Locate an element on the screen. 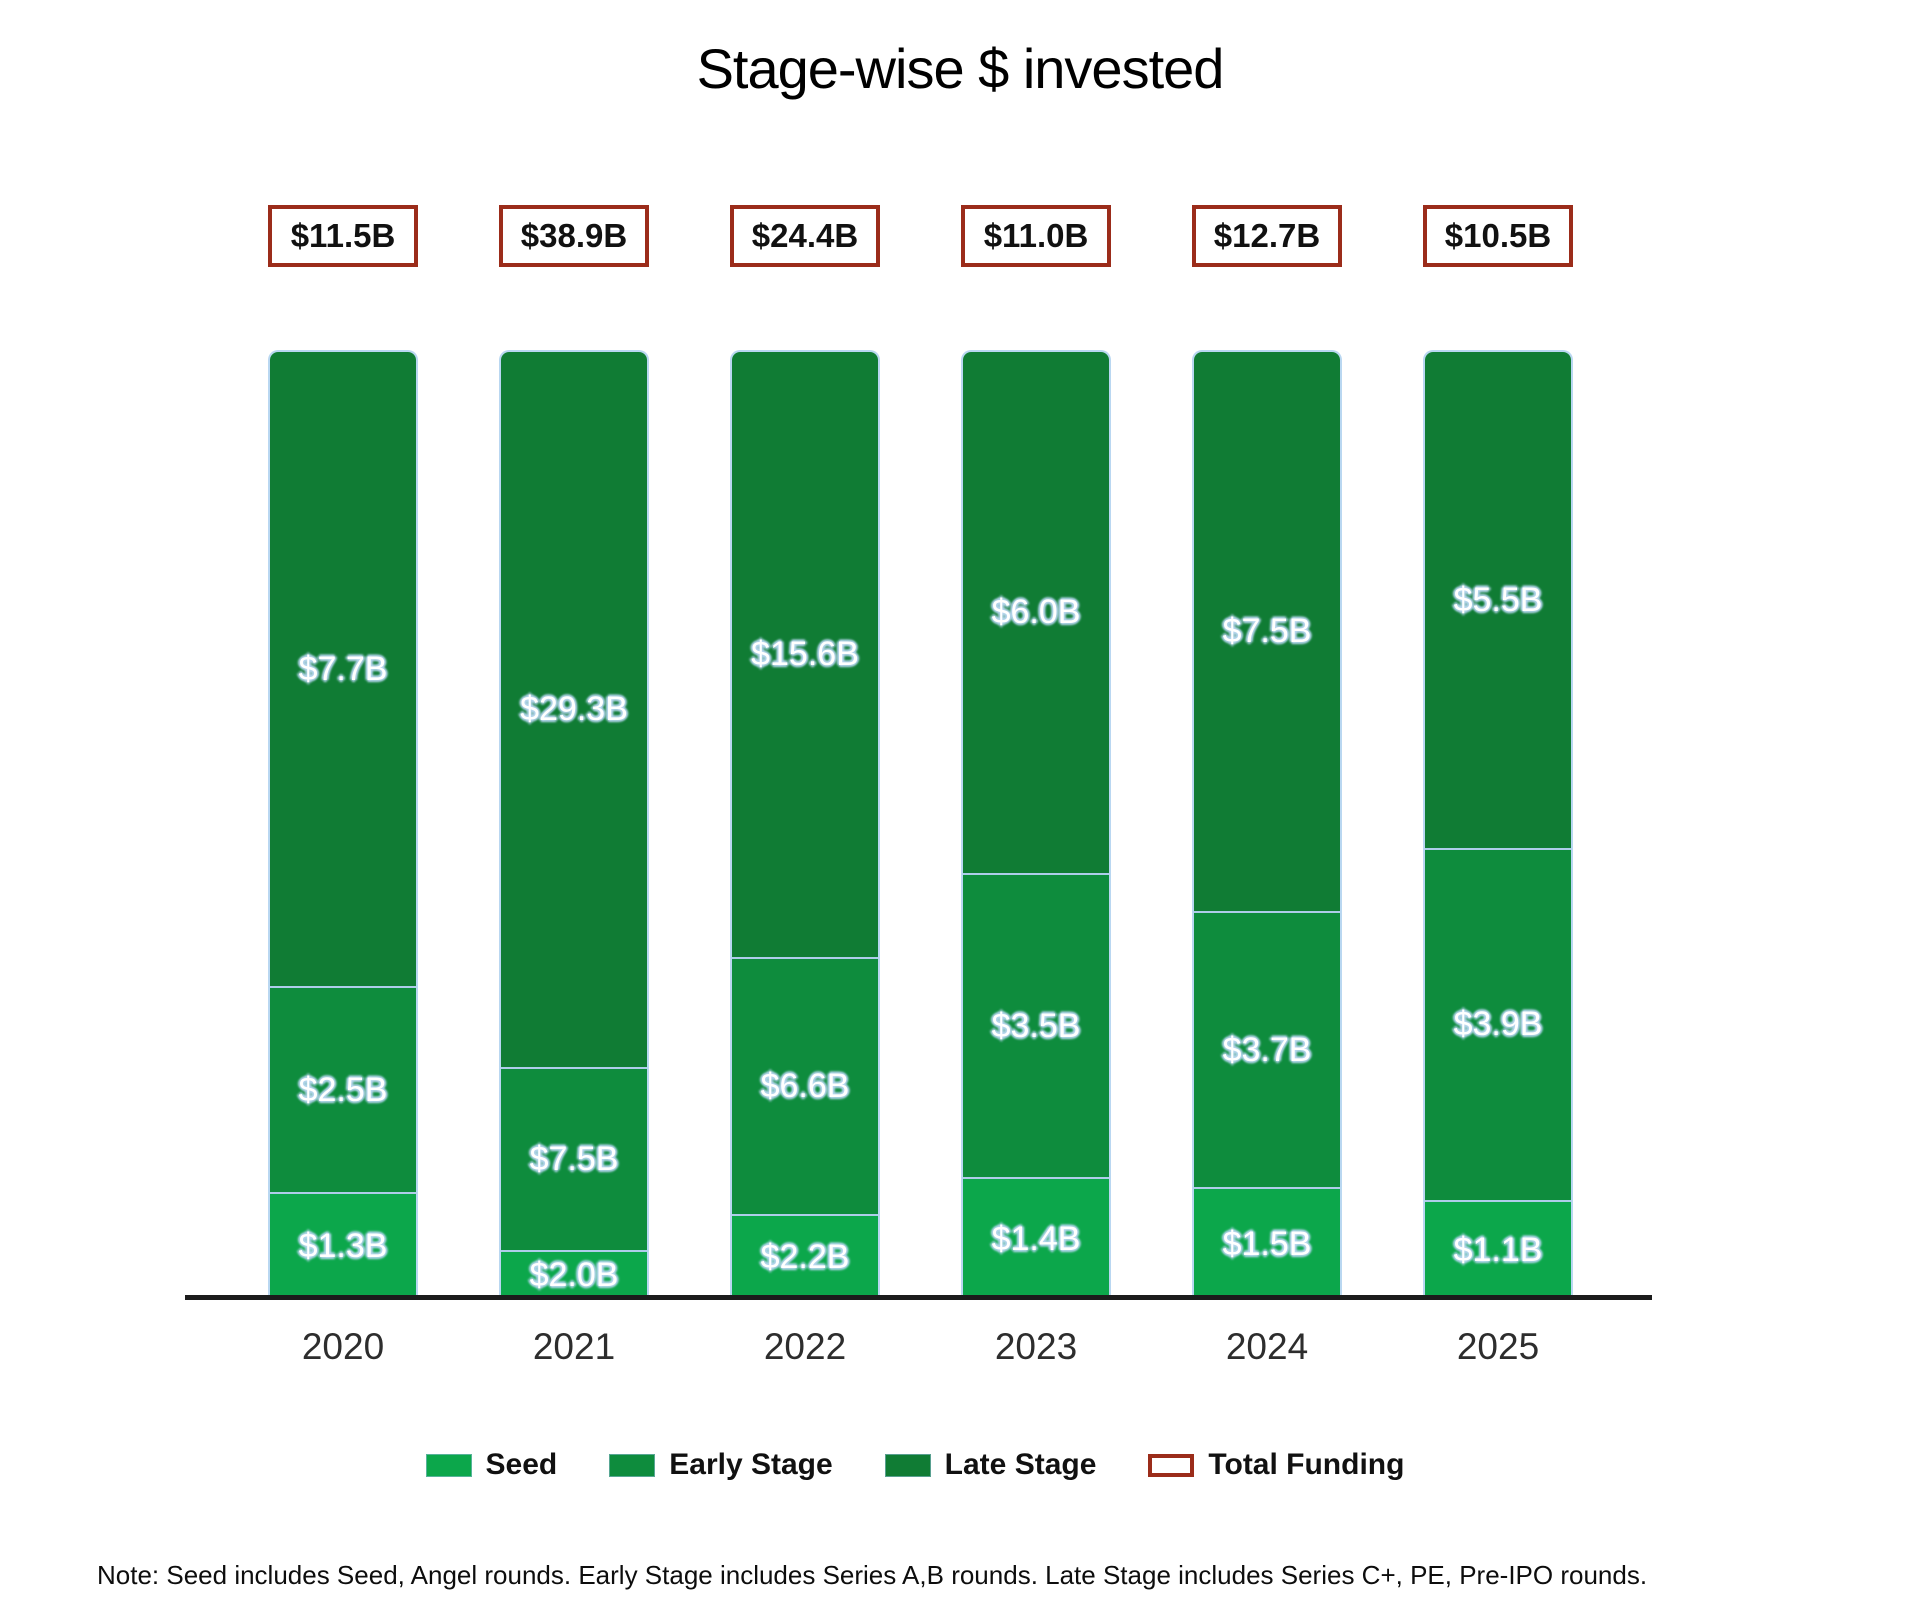 The image size is (1920, 1600). segment-value-label: $6.0B is located at coordinates (1036, 612).